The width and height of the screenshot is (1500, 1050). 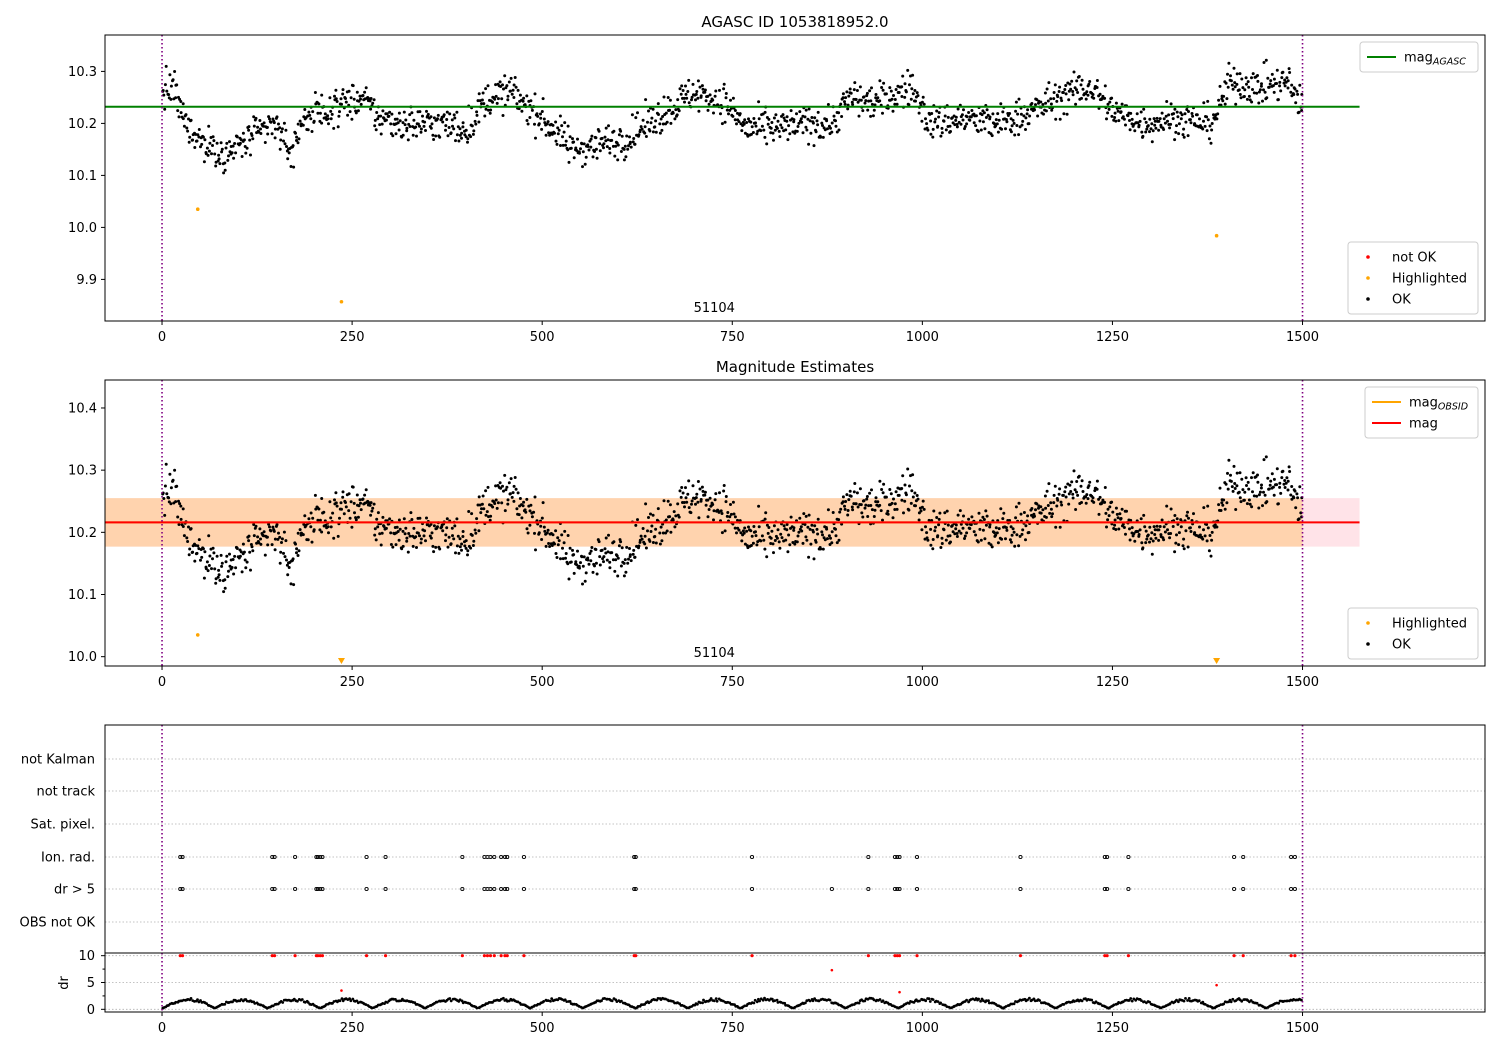 I want to click on x-tick-label: 750, so click(x=732, y=1028).